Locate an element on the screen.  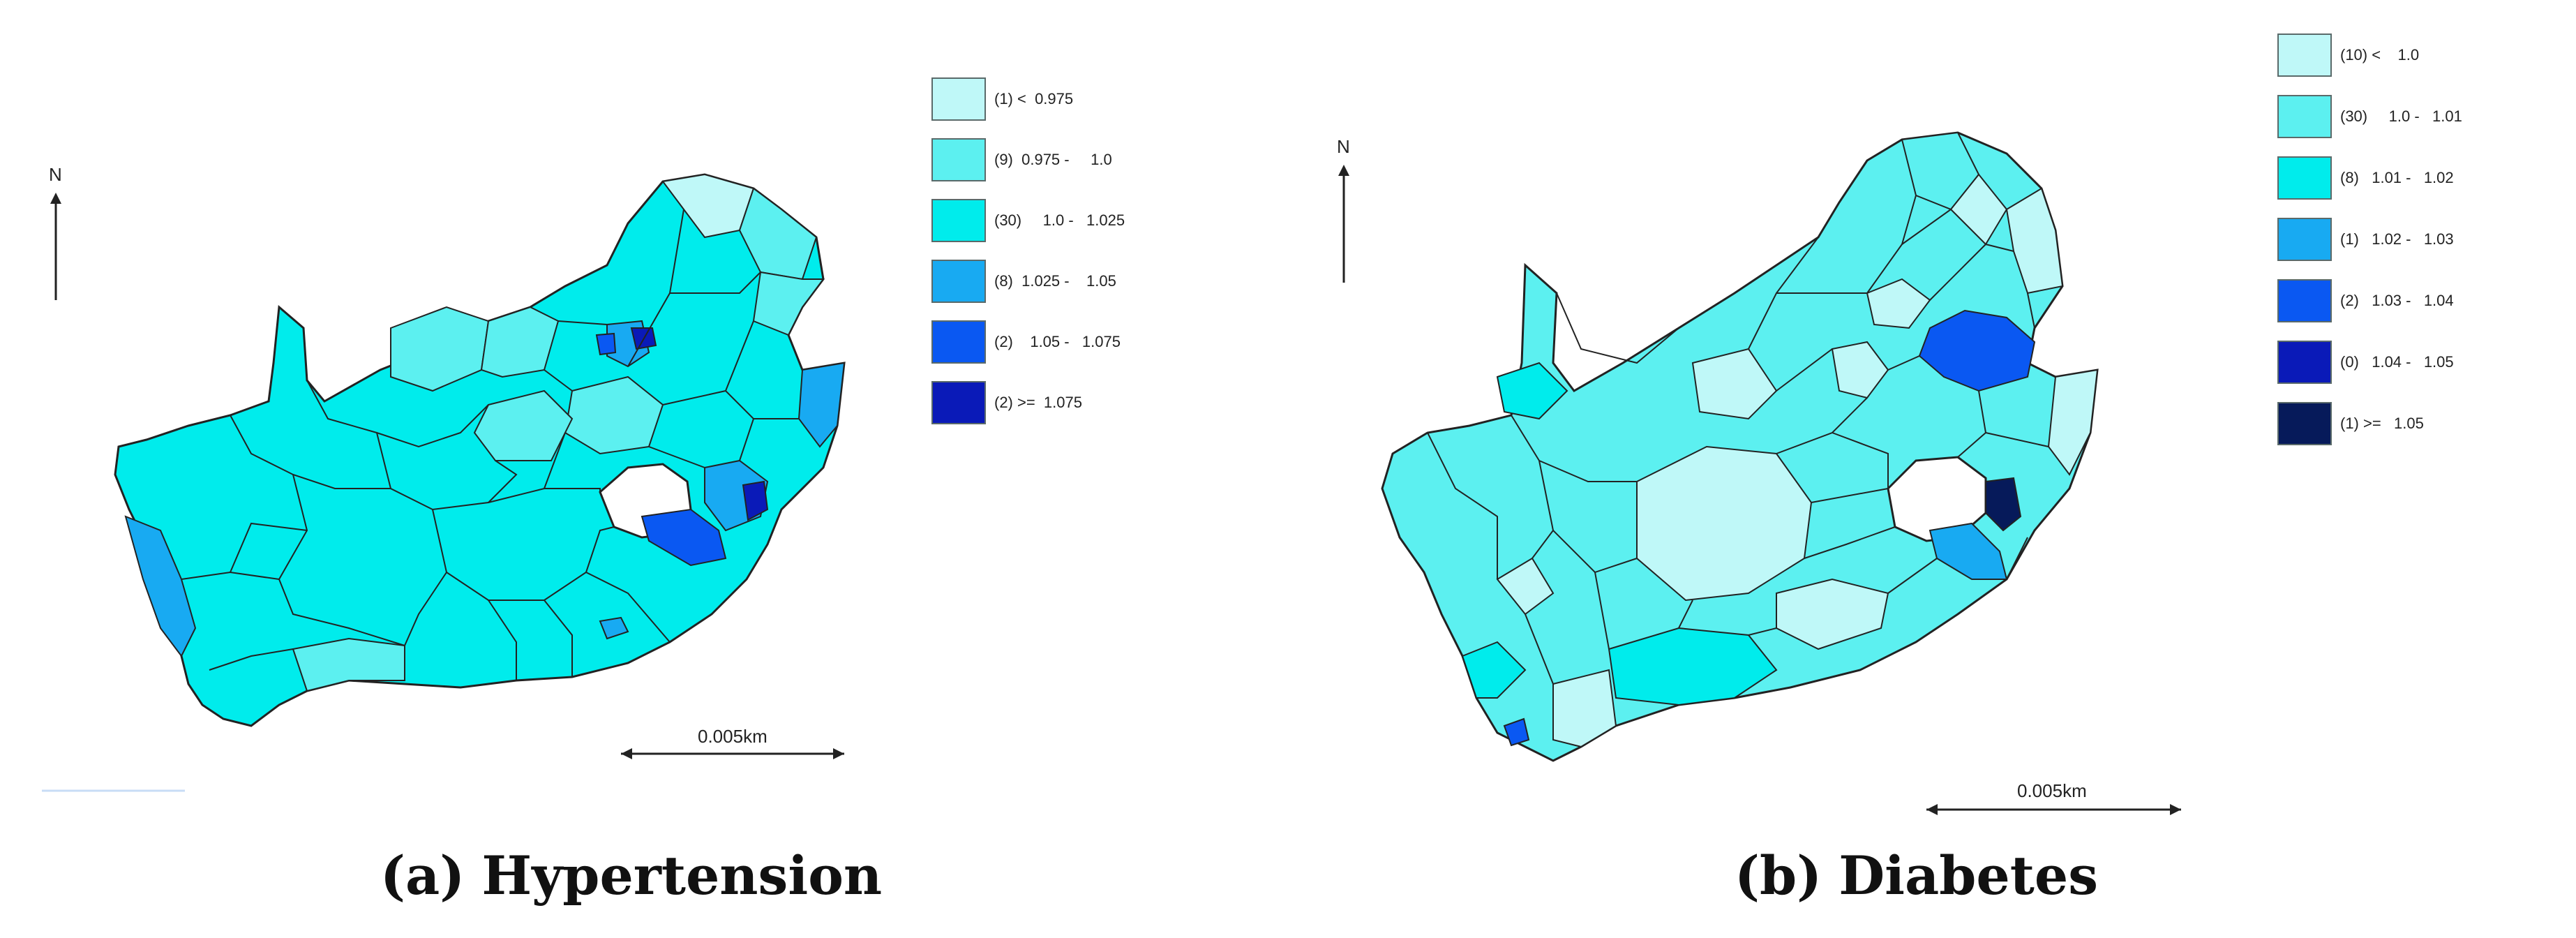
legend-label: (8) 1.025 - 1.05 is located at coordinates (1055, 281).